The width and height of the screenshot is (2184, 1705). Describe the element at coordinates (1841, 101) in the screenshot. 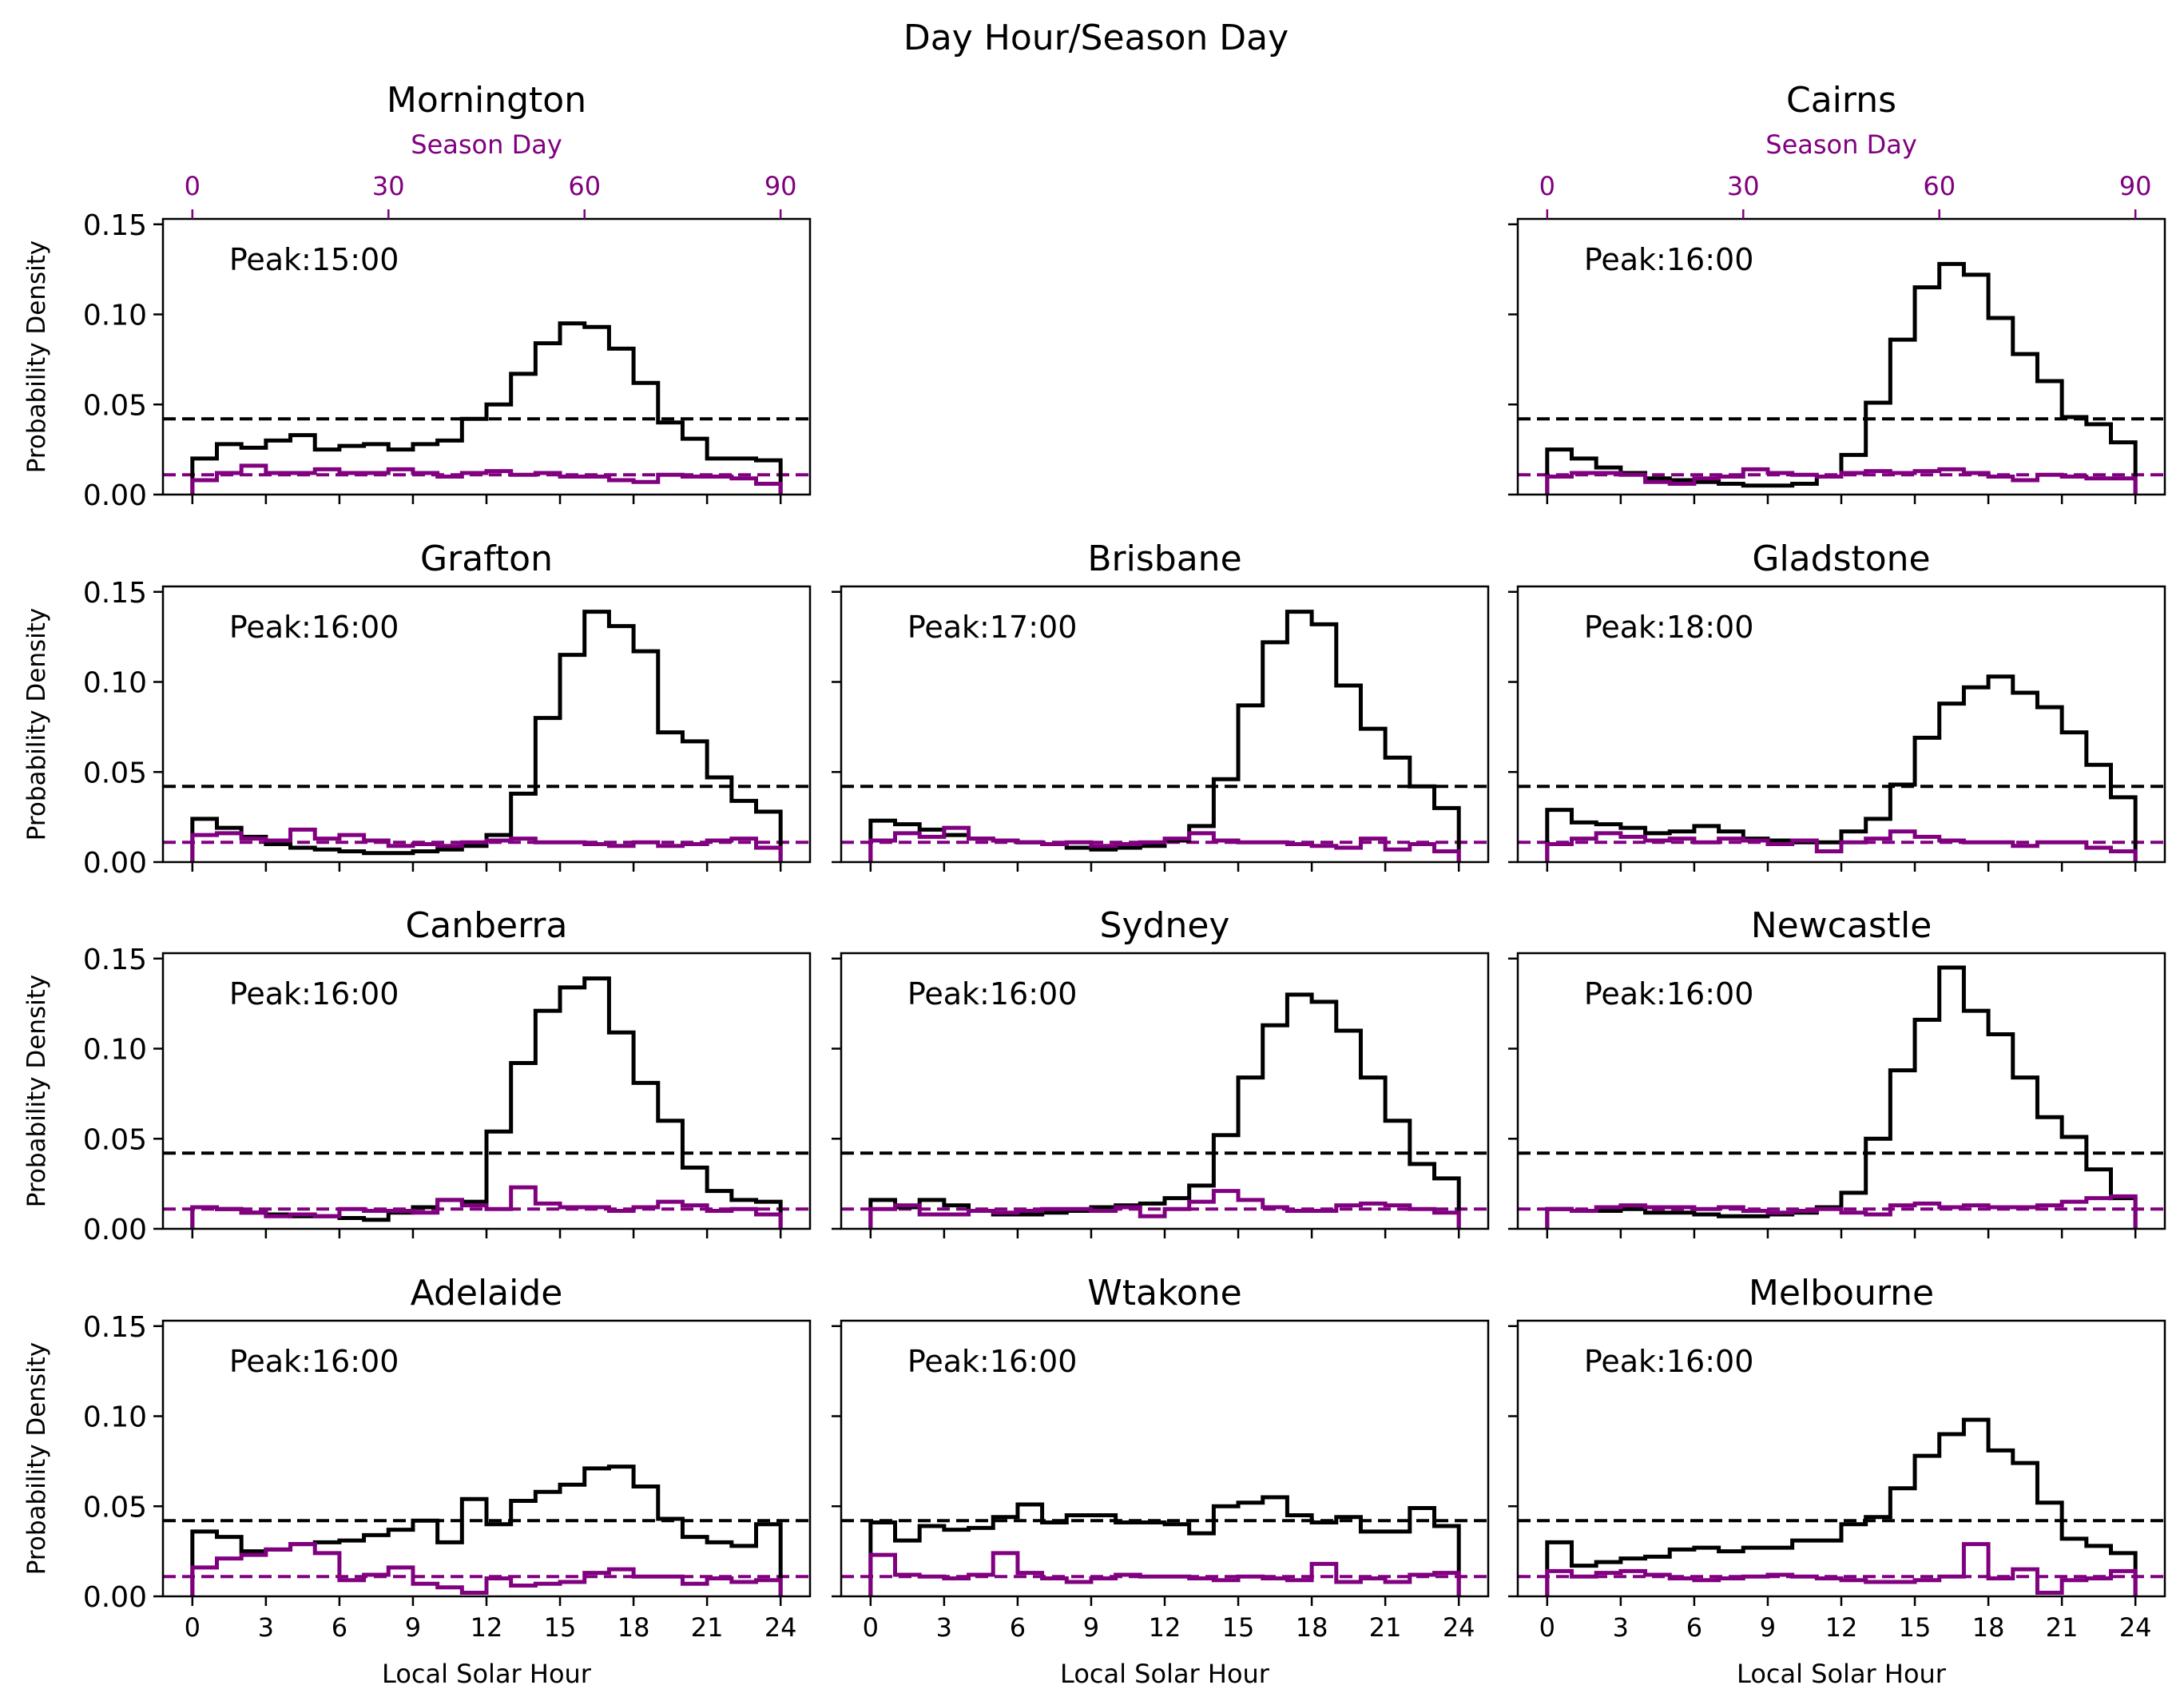

I see `panel-title: Cairns` at that location.